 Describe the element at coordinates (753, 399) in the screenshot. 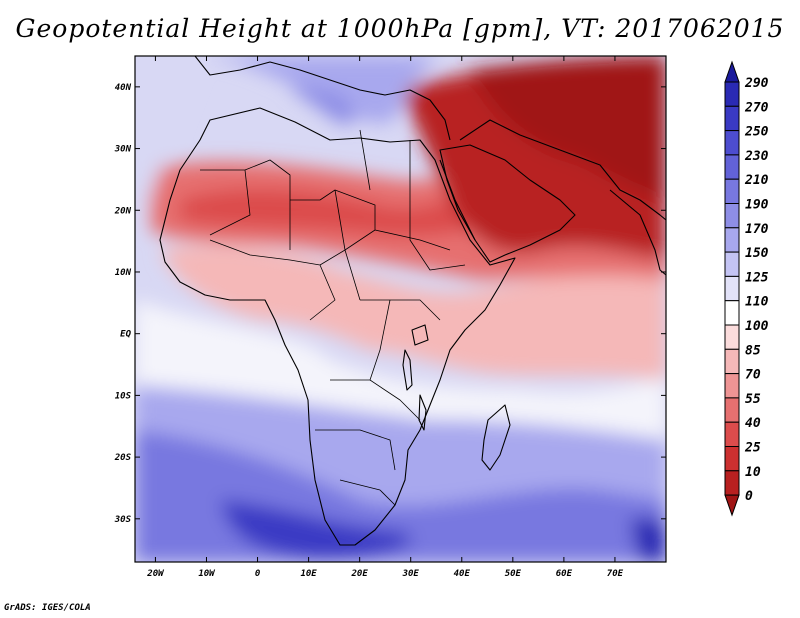

I see `colorbar-label: 55` at that location.